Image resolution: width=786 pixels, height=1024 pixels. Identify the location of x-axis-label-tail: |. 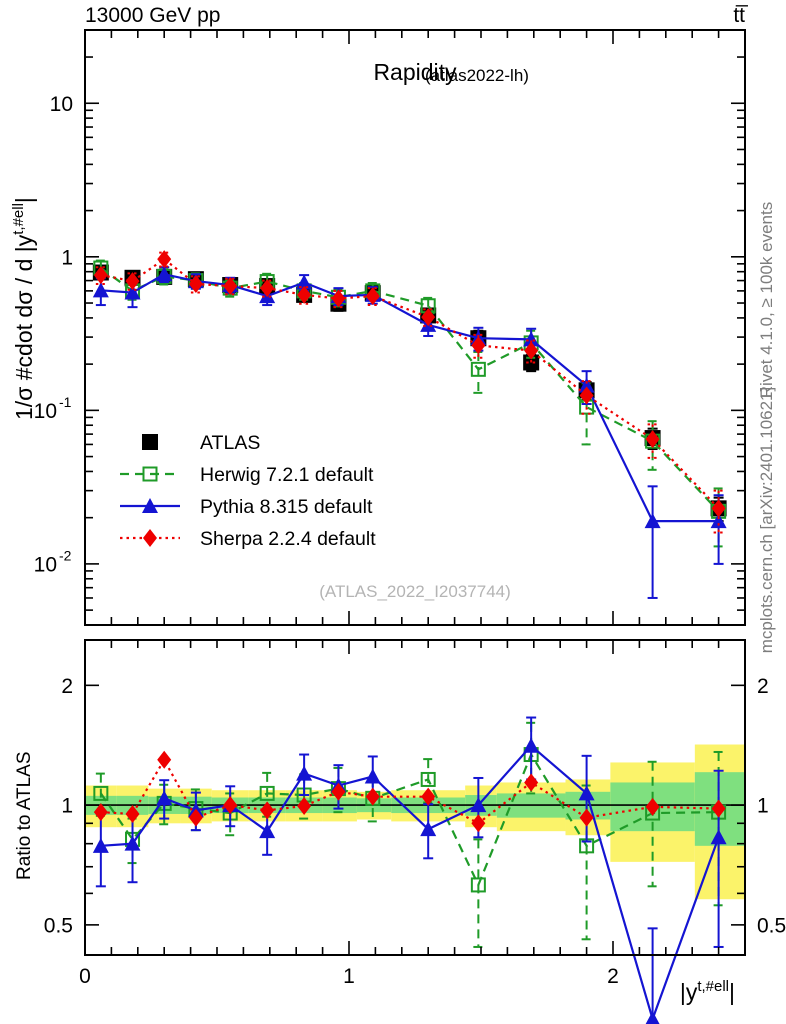
(732, 992).